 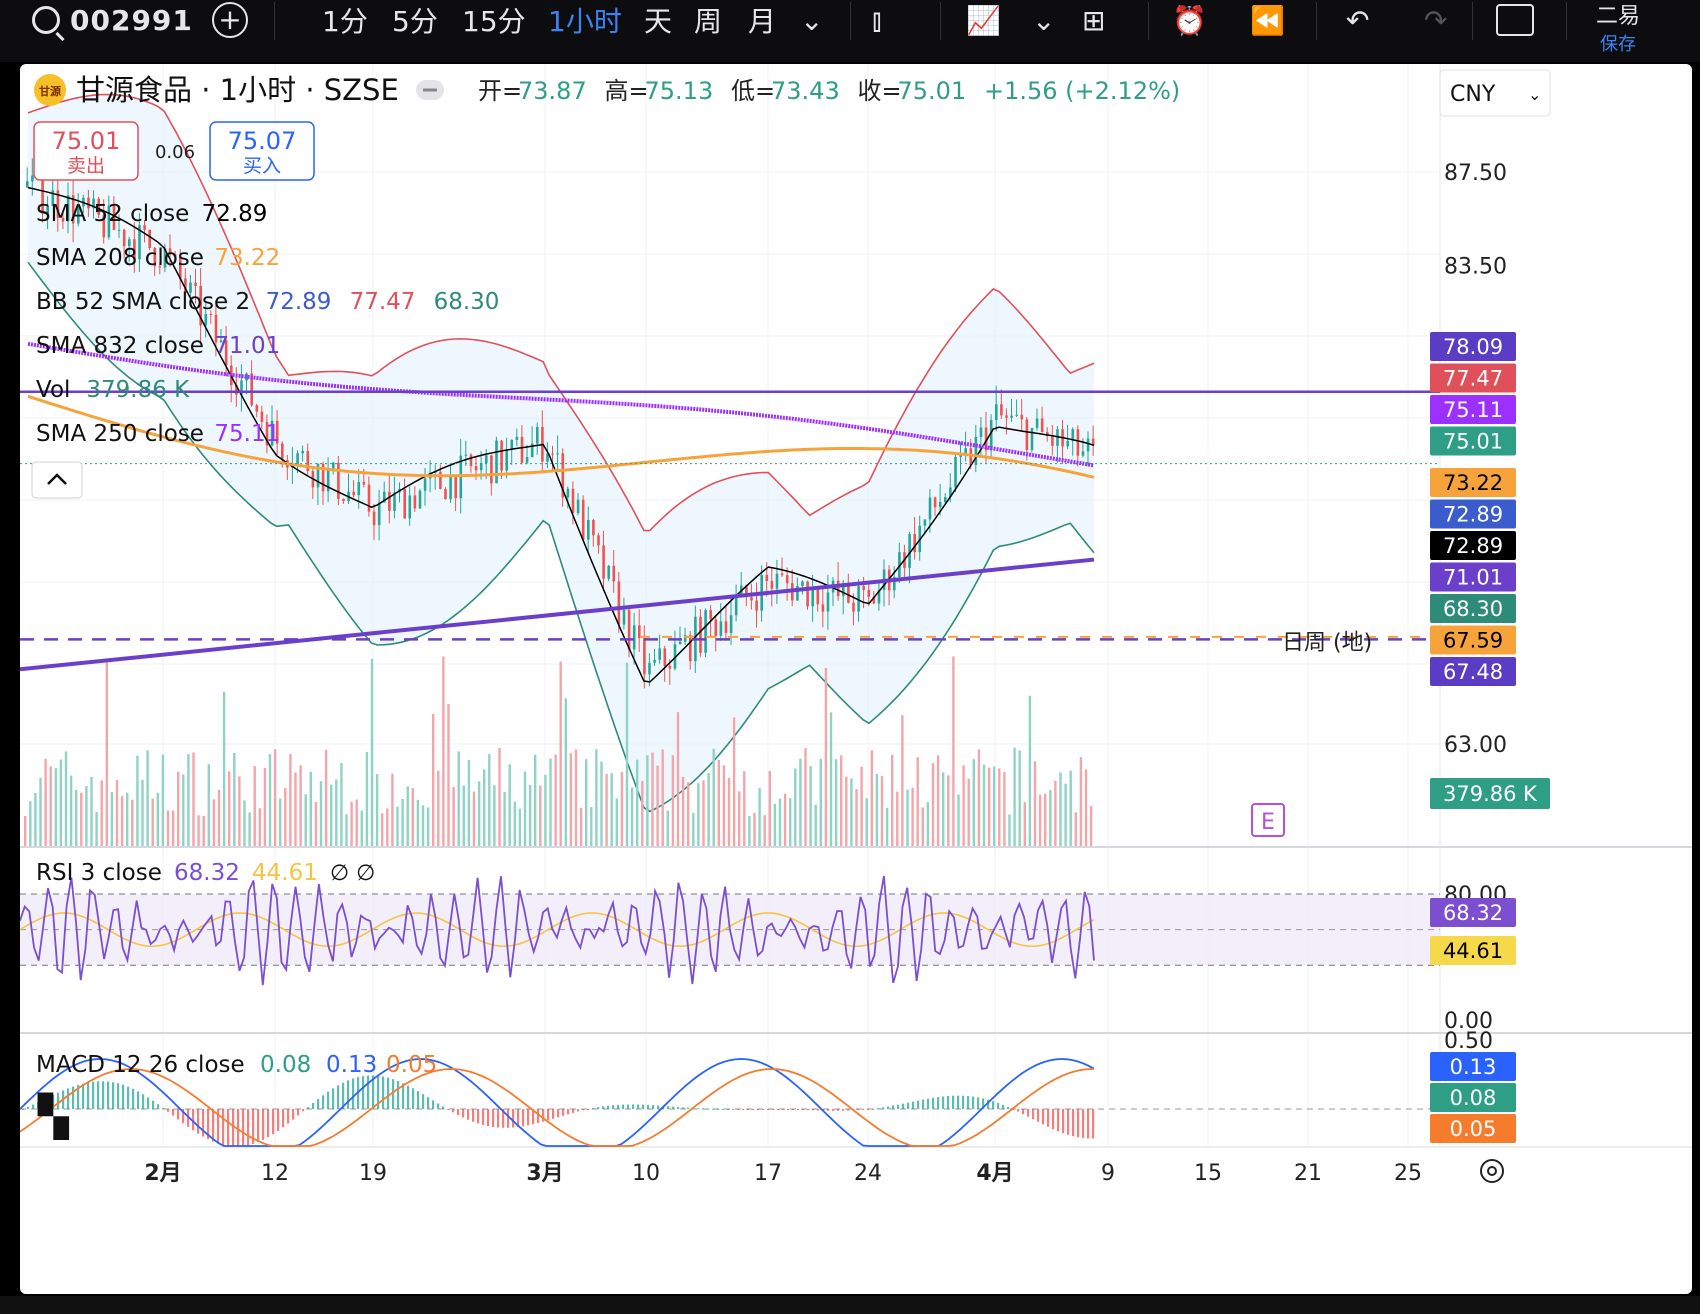 I want to click on macd-label: MACD 12 26 close, so click(x=140, y=1065).